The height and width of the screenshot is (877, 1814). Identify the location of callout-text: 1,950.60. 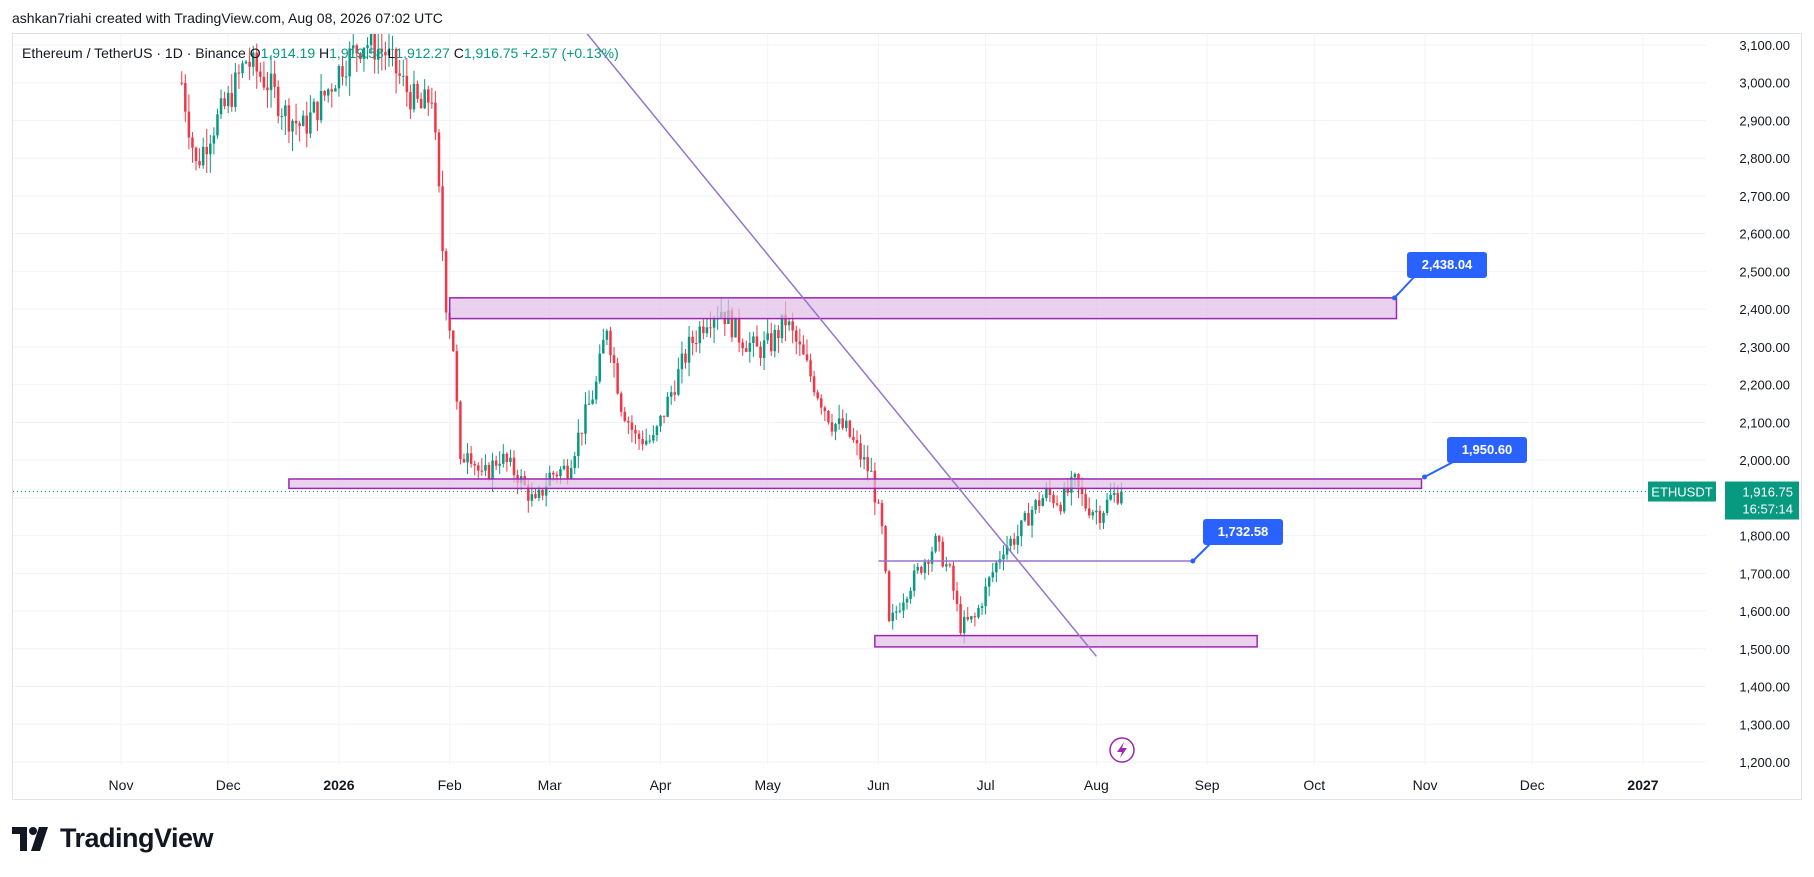
(1487, 449).